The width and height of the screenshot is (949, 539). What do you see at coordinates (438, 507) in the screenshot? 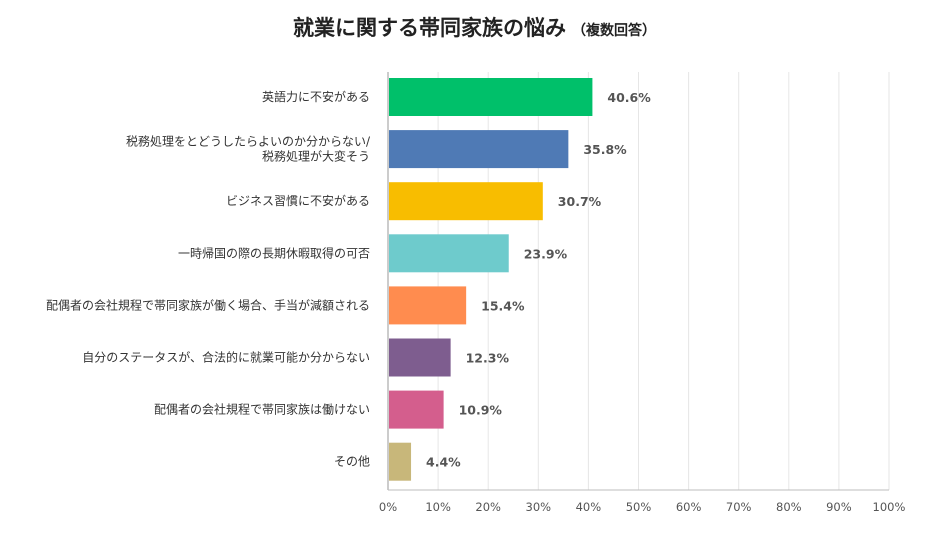
I see `x-tick-label: 10%` at bounding box center [438, 507].